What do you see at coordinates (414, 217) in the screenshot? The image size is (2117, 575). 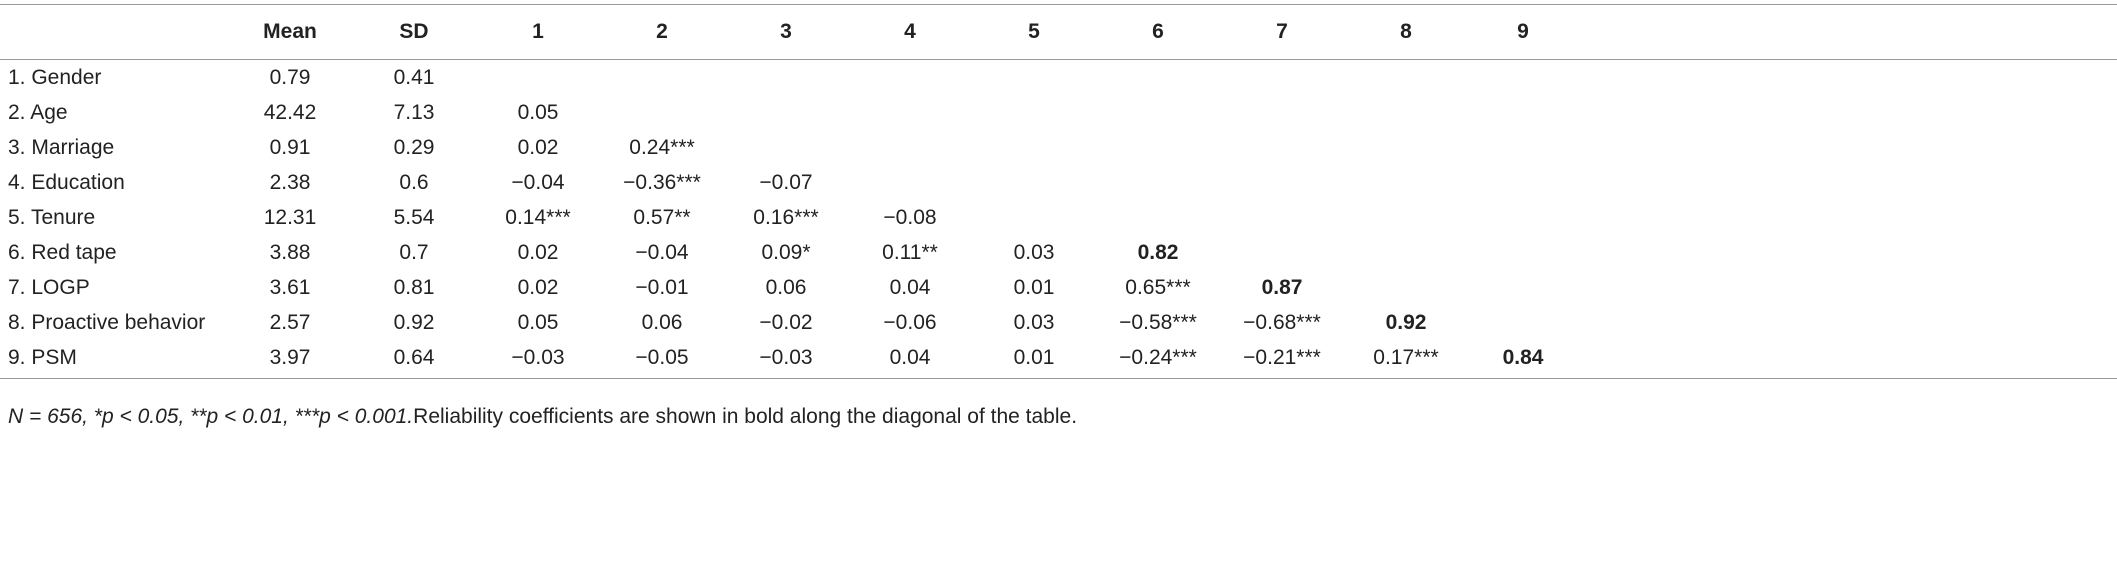 I see `table-cell: 5.54` at bounding box center [414, 217].